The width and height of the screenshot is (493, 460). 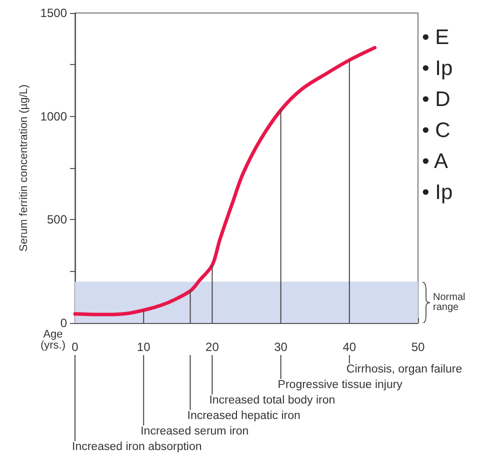 What do you see at coordinates (404, 370) in the screenshot?
I see `text: Cirrhosis, organ failure` at bounding box center [404, 370].